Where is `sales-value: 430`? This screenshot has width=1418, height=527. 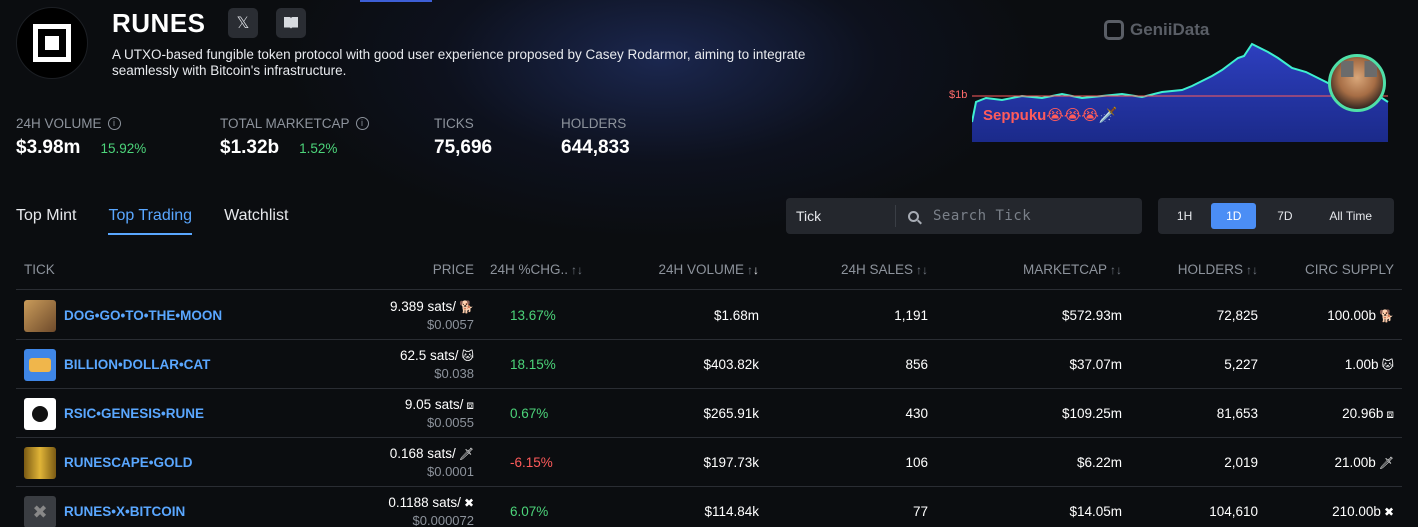 sales-value: 430 is located at coordinates (916, 413).